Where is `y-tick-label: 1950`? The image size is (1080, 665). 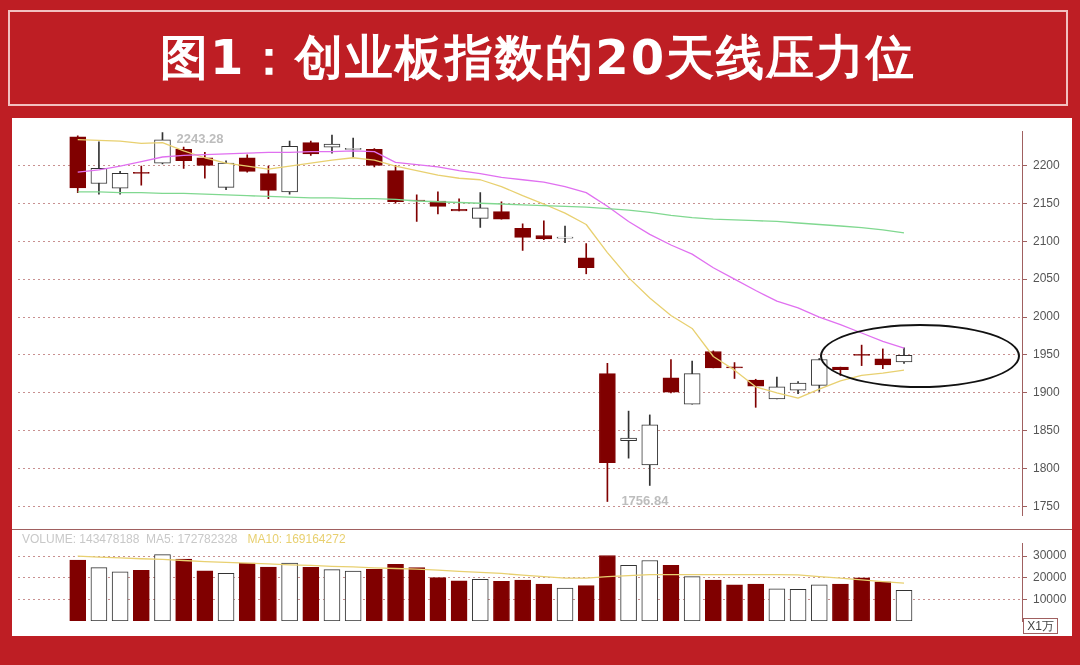 y-tick-label: 1950 is located at coordinates (1047, 354).